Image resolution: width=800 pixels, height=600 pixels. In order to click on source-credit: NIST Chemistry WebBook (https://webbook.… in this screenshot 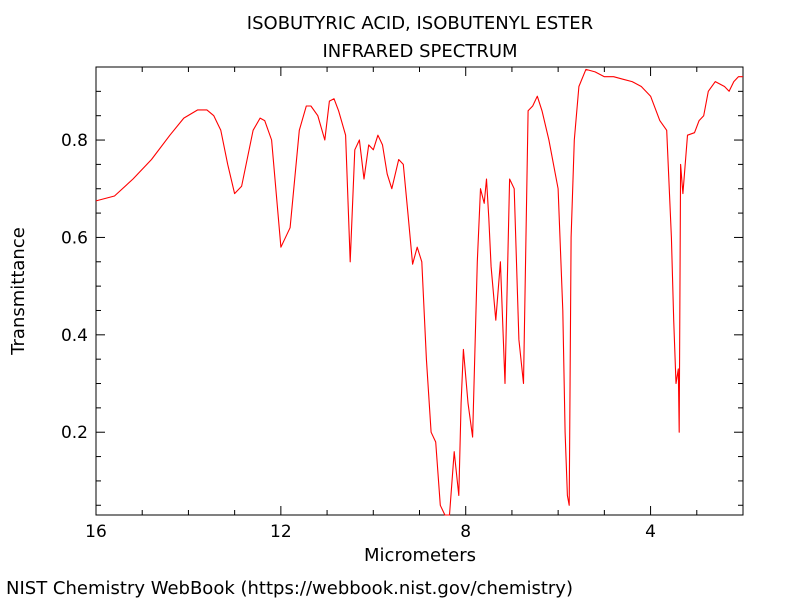, I will do `click(289, 588)`.